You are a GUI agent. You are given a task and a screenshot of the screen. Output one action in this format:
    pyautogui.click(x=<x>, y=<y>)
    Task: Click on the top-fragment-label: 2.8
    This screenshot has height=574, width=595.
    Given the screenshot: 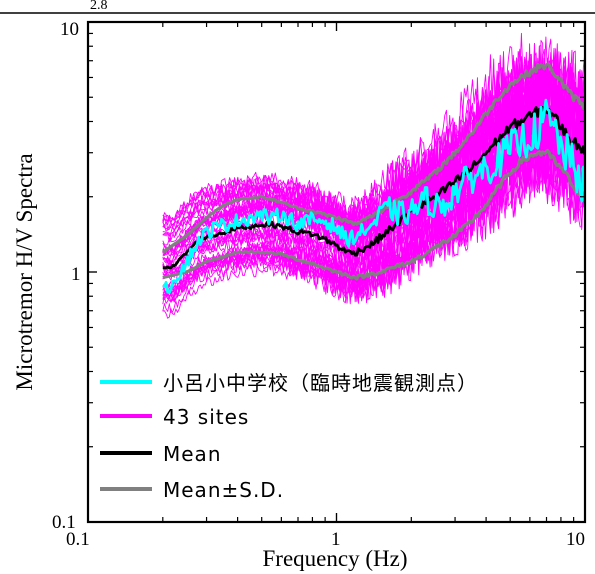 What is the action you would take?
    pyautogui.click(x=99, y=6)
    